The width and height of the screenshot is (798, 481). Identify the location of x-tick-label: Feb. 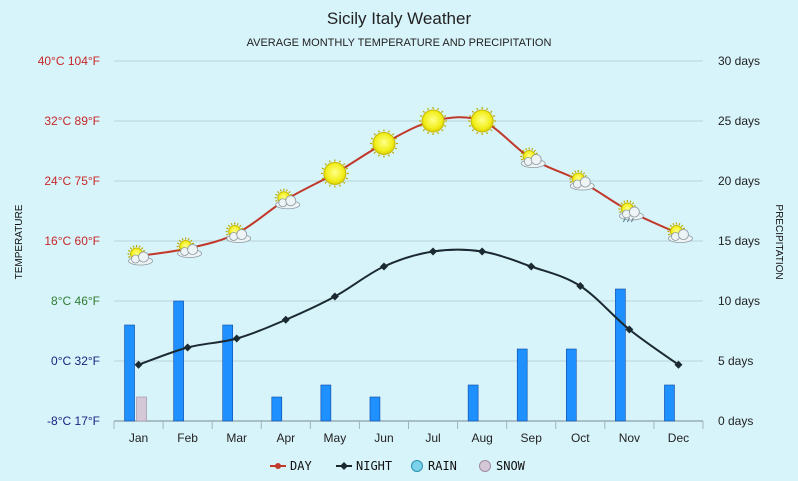
(187, 438).